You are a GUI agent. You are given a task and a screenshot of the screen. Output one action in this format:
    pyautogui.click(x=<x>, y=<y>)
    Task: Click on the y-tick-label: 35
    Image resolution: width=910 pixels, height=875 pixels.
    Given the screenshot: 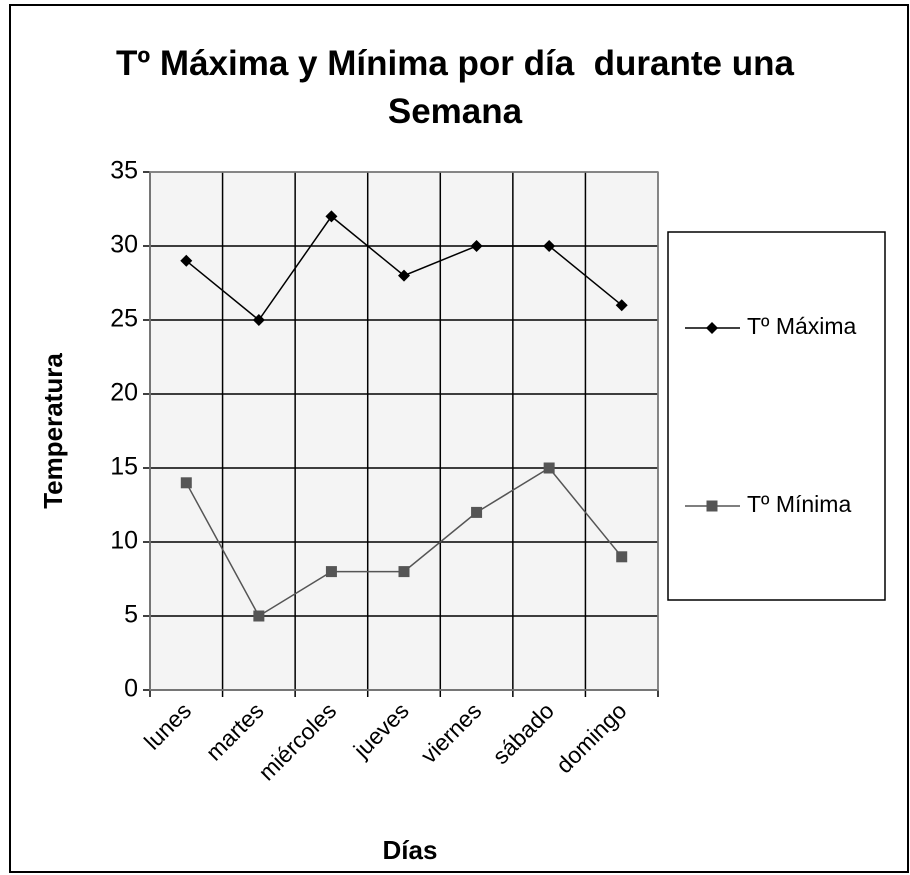 What is the action you would take?
    pyautogui.click(x=124, y=171)
    